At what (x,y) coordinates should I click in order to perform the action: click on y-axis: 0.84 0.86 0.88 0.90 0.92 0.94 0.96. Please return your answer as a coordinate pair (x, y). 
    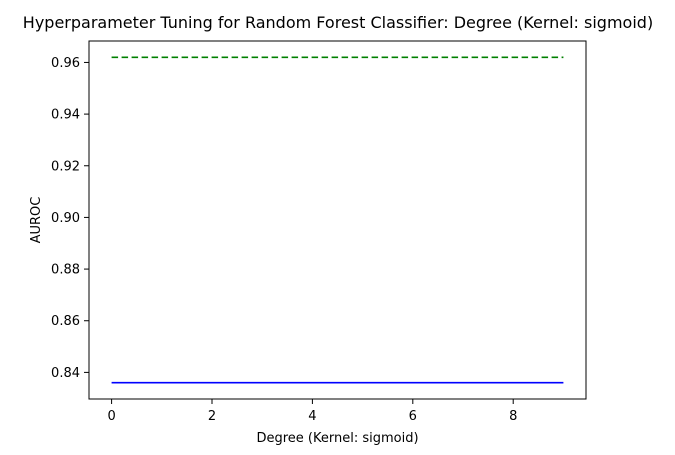
    Looking at the image, I should click on (70, 218).